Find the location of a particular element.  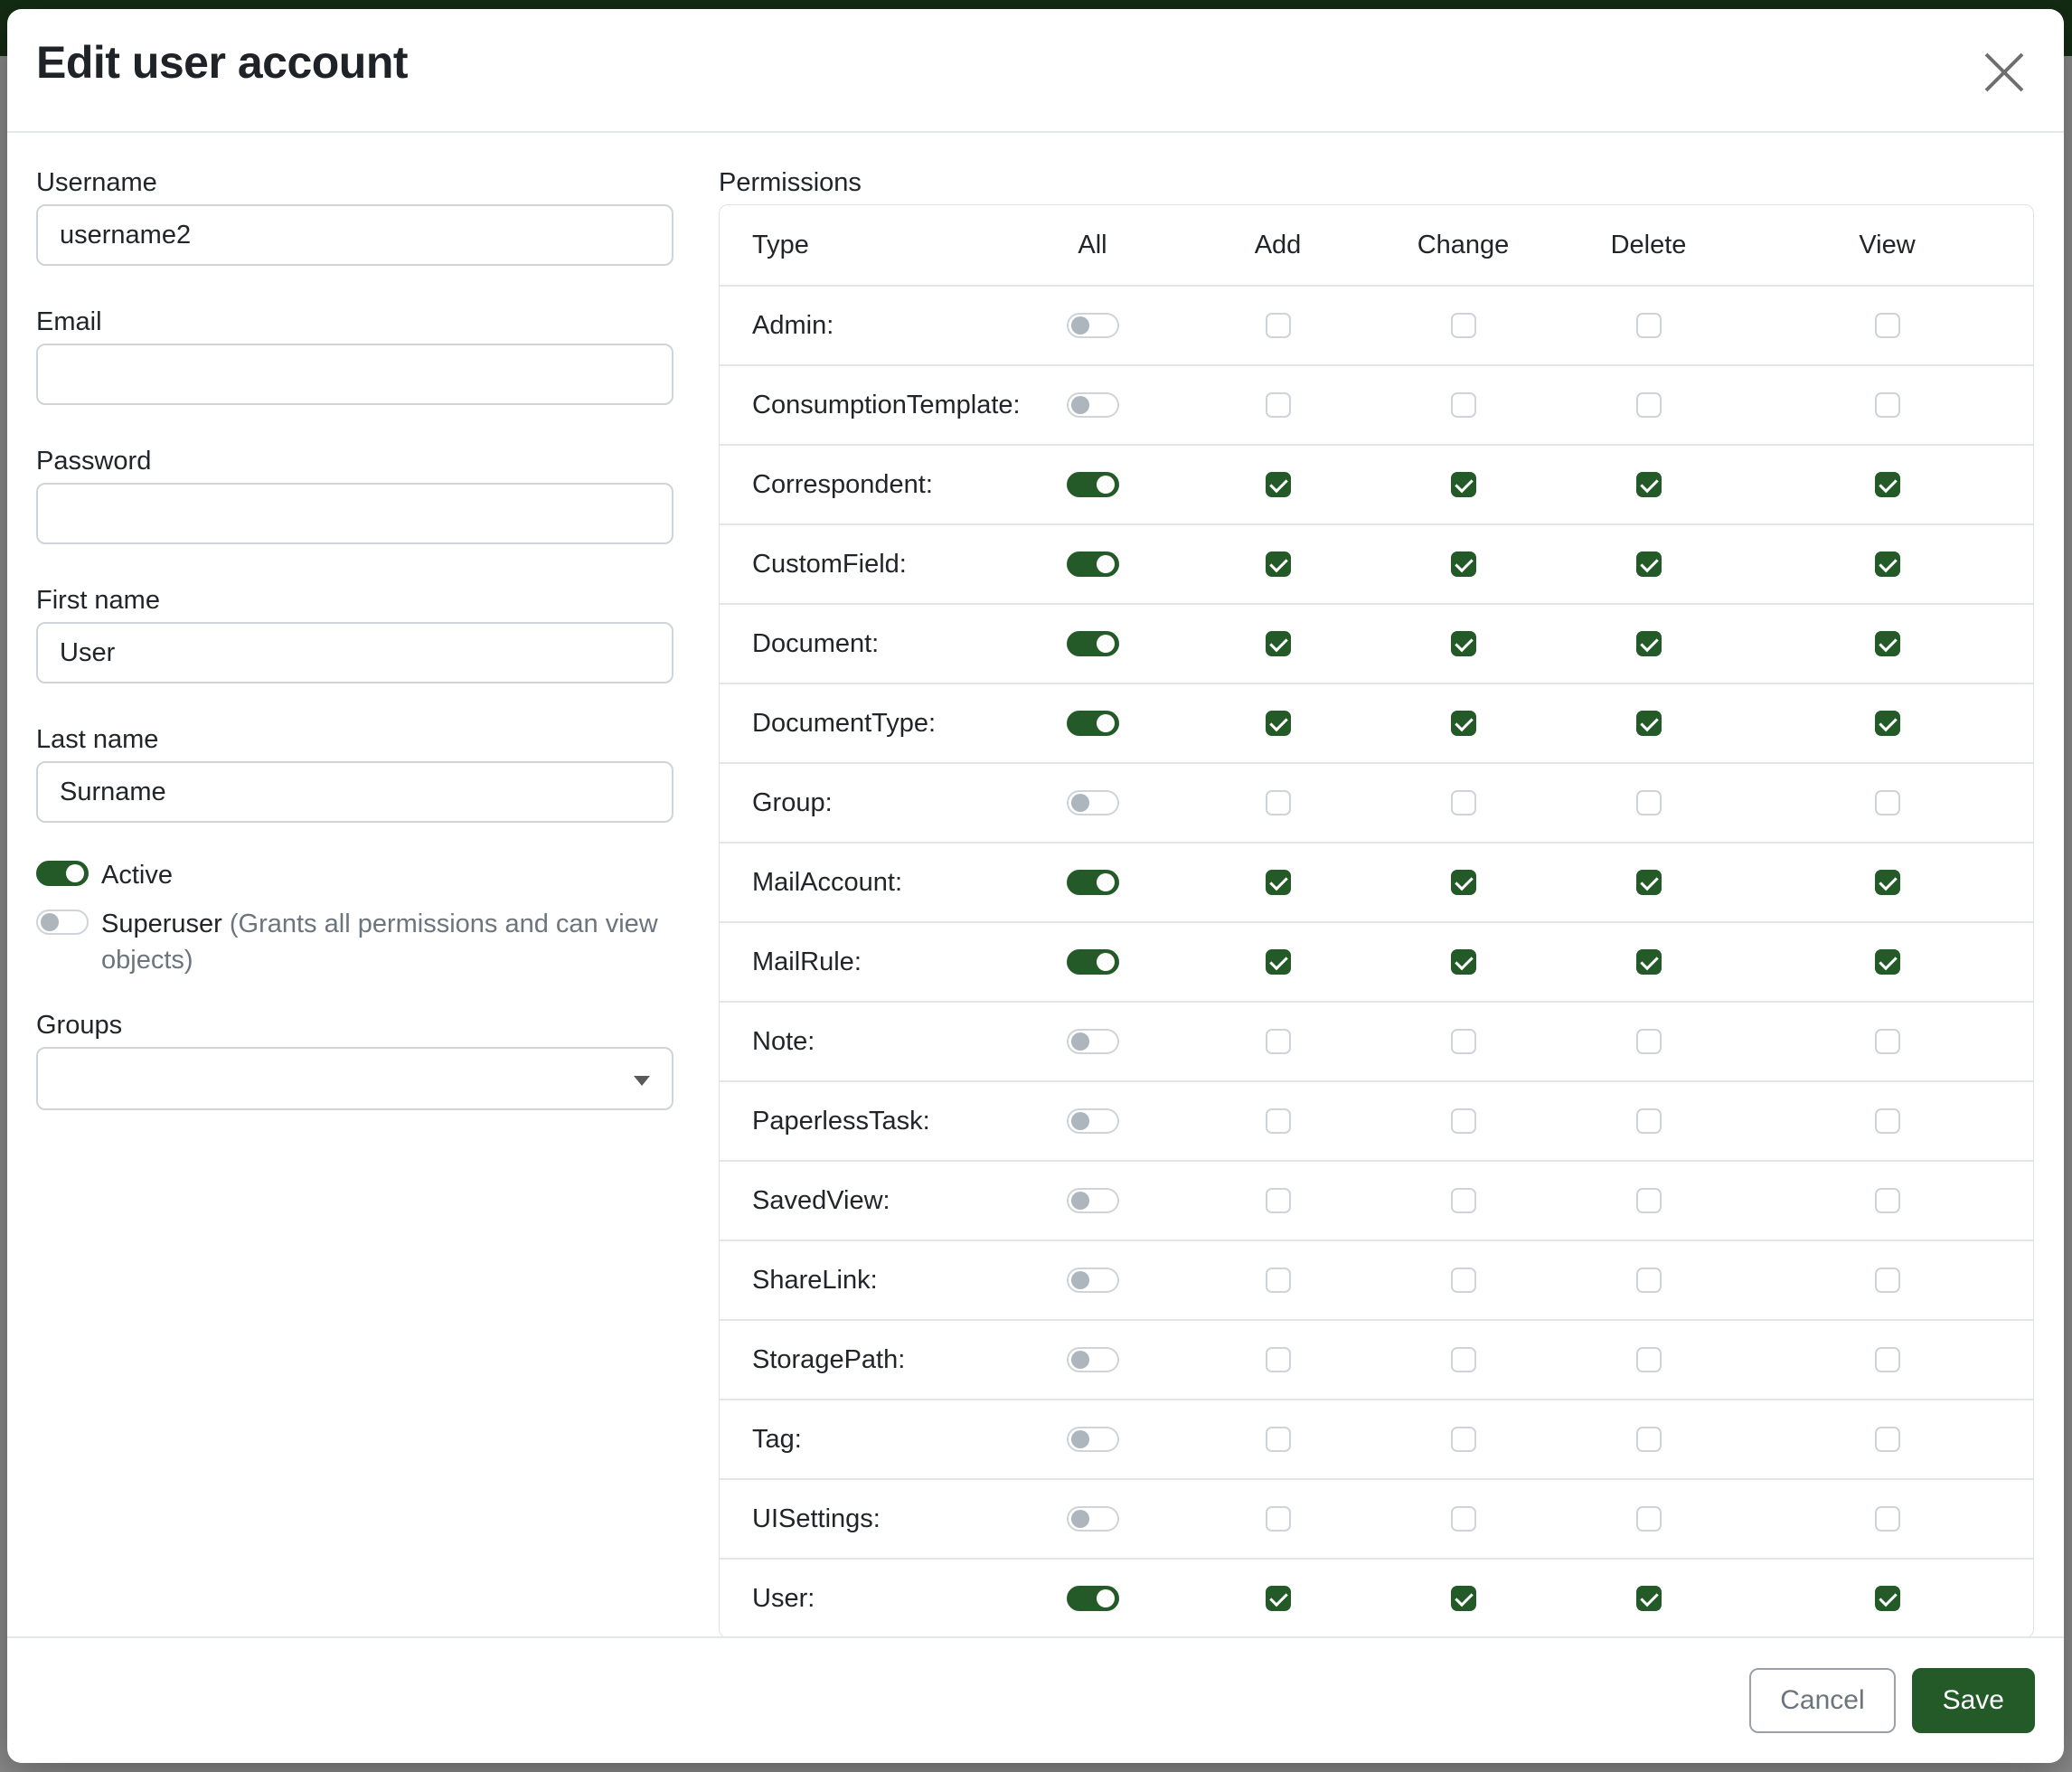

col-header-view: View is located at coordinates (1887, 244).